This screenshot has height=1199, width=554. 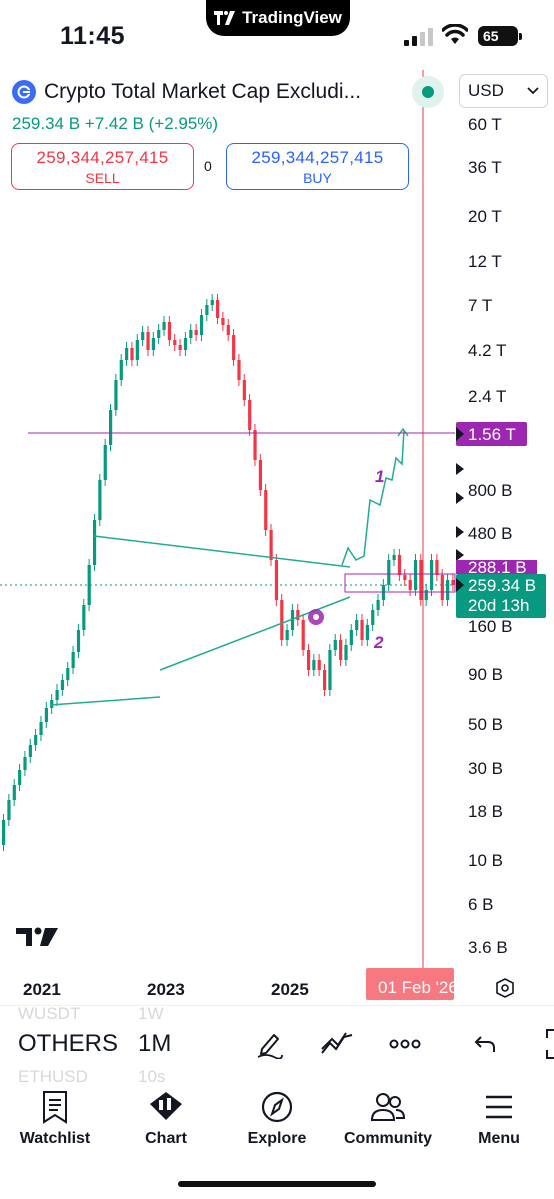 I want to click on interval-next: 10s, so click(x=152, y=1076).